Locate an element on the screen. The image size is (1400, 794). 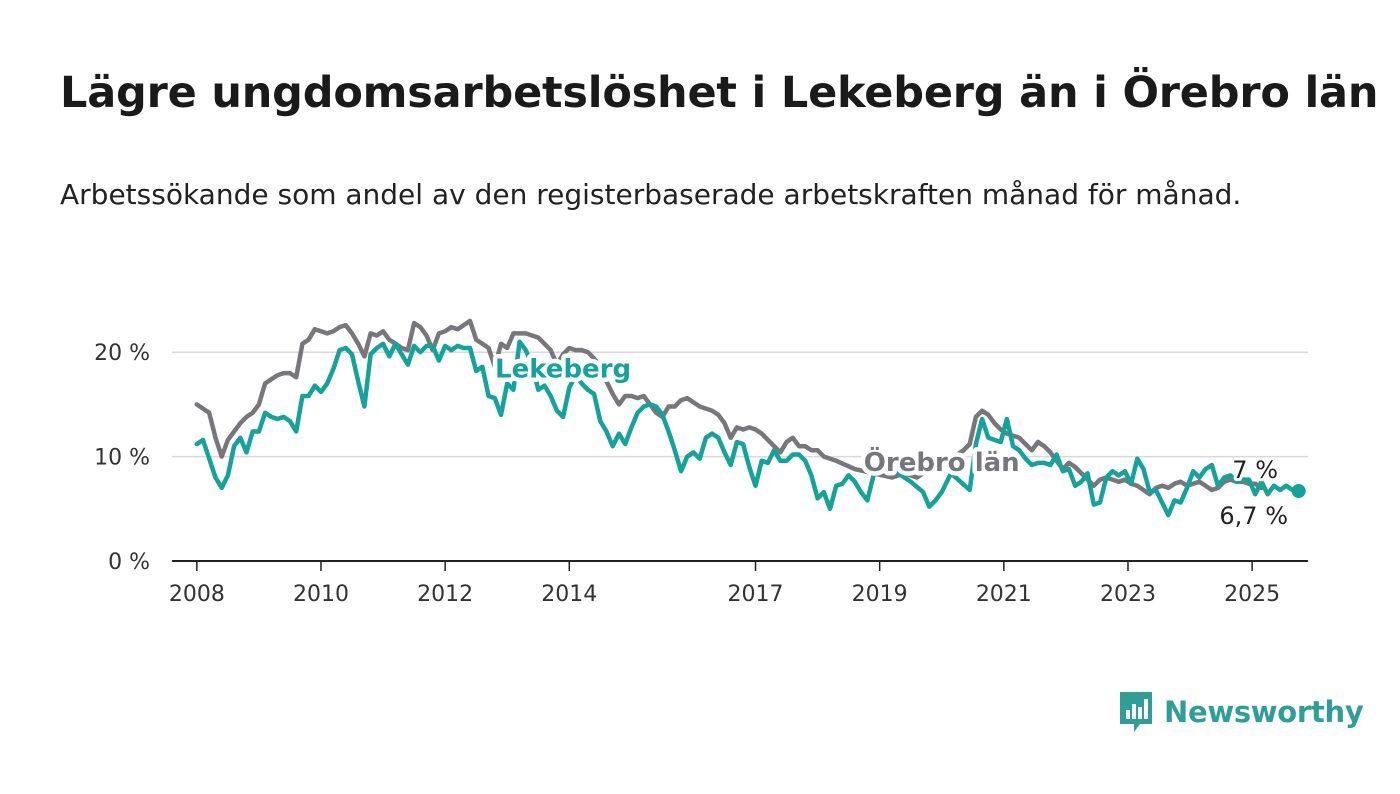
x-tick-label: 2019 is located at coordinates (880, 594).